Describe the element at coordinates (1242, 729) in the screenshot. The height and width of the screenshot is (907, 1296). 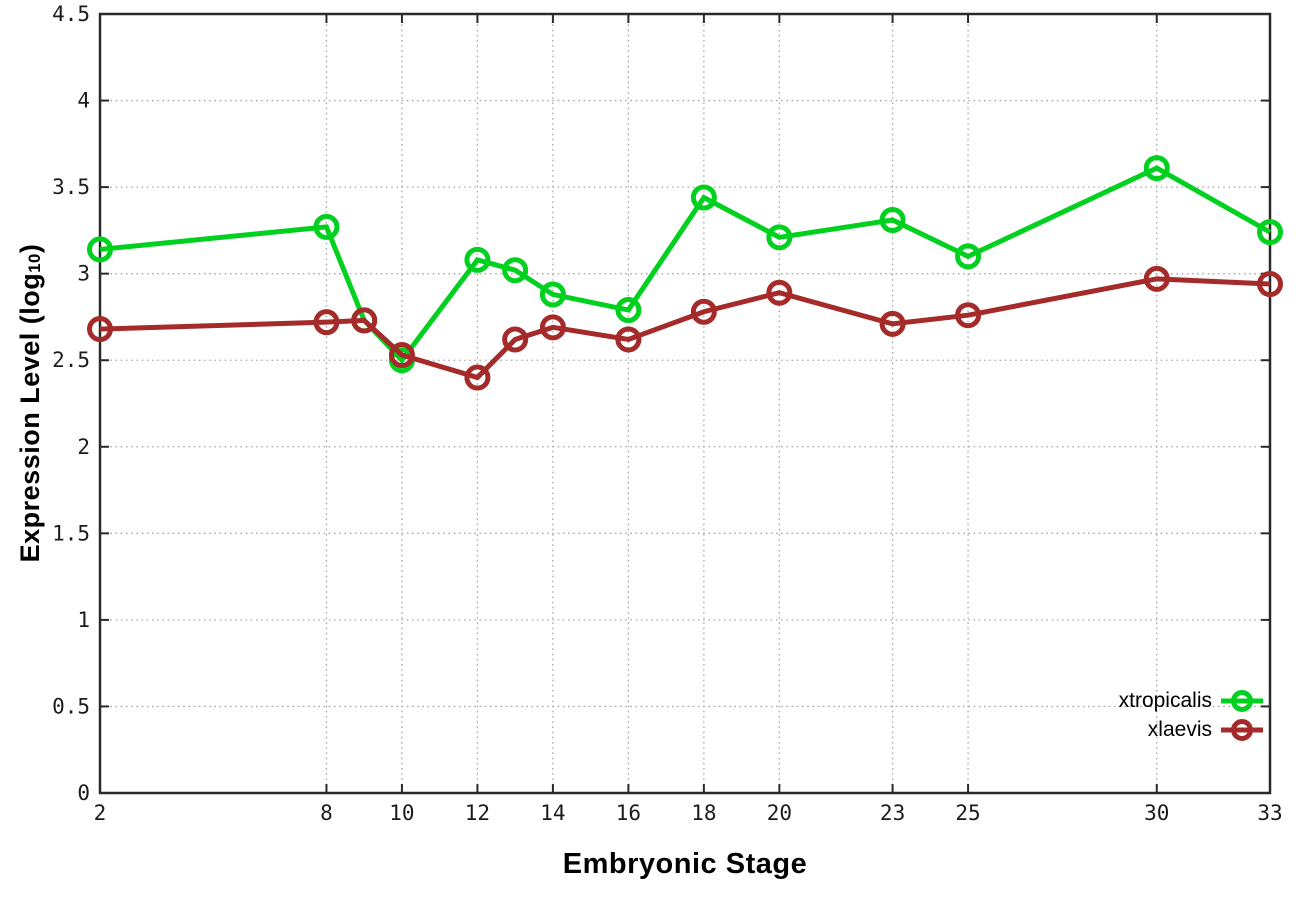
I see `xlaevis-line-marker-icon` at that location.